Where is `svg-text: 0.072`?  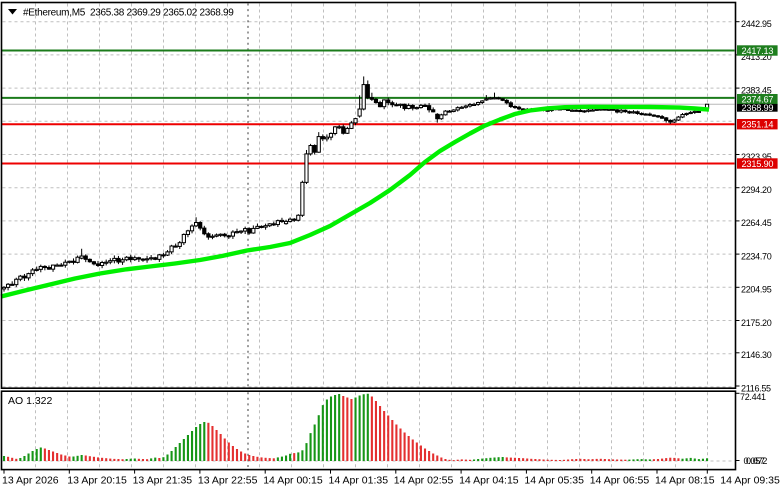 svg-text: 0.072 is located at coordinates (756, 461).